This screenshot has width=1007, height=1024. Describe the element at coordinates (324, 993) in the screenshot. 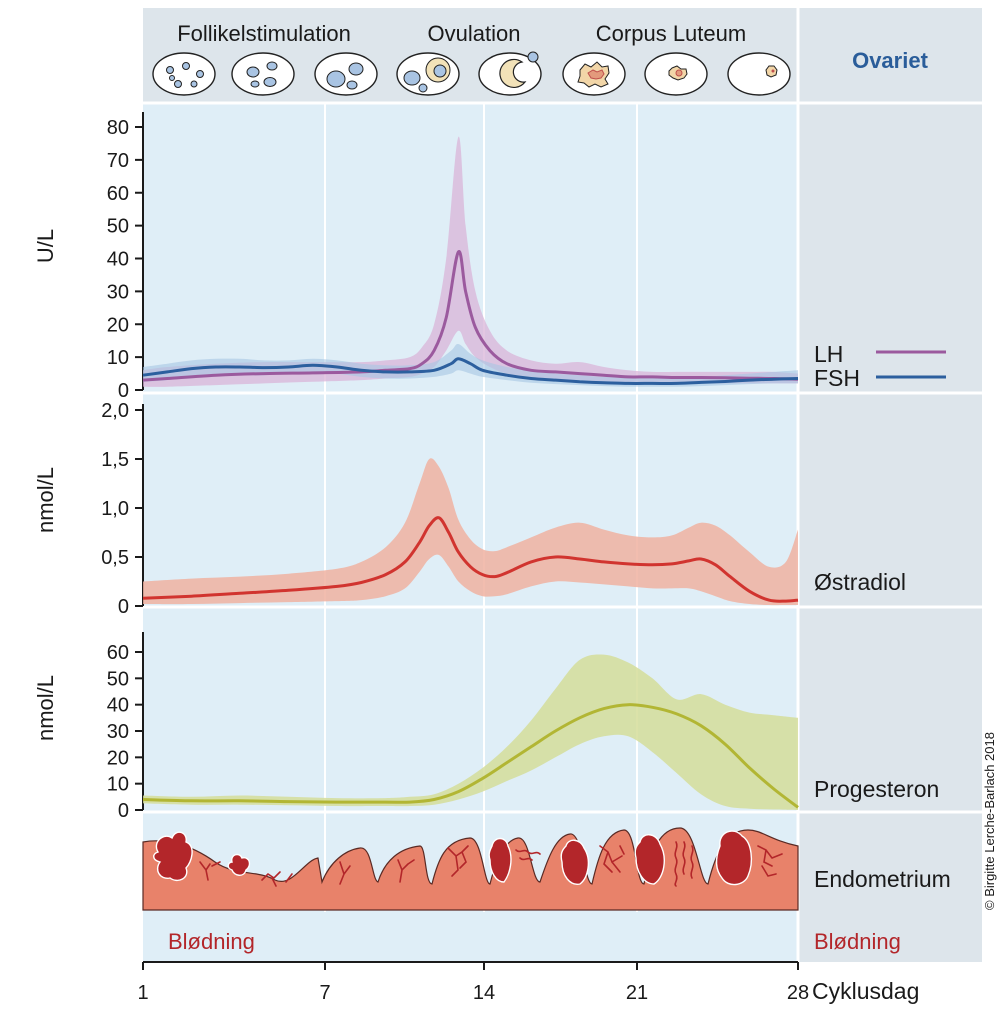

I see `x-tick-label-7: 7` at that location.